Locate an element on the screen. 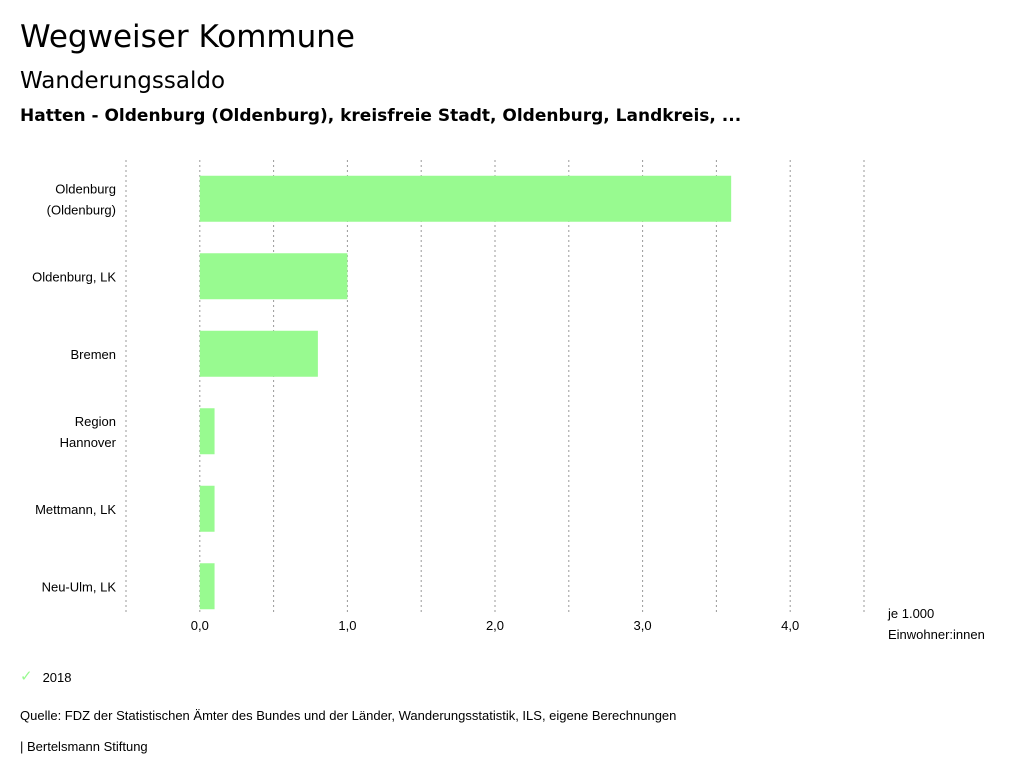 Image resolution: width=1024 pixels, height=780 pixels. legend-item-2018: ✓ 2018 is located at coordinates (46, 677).